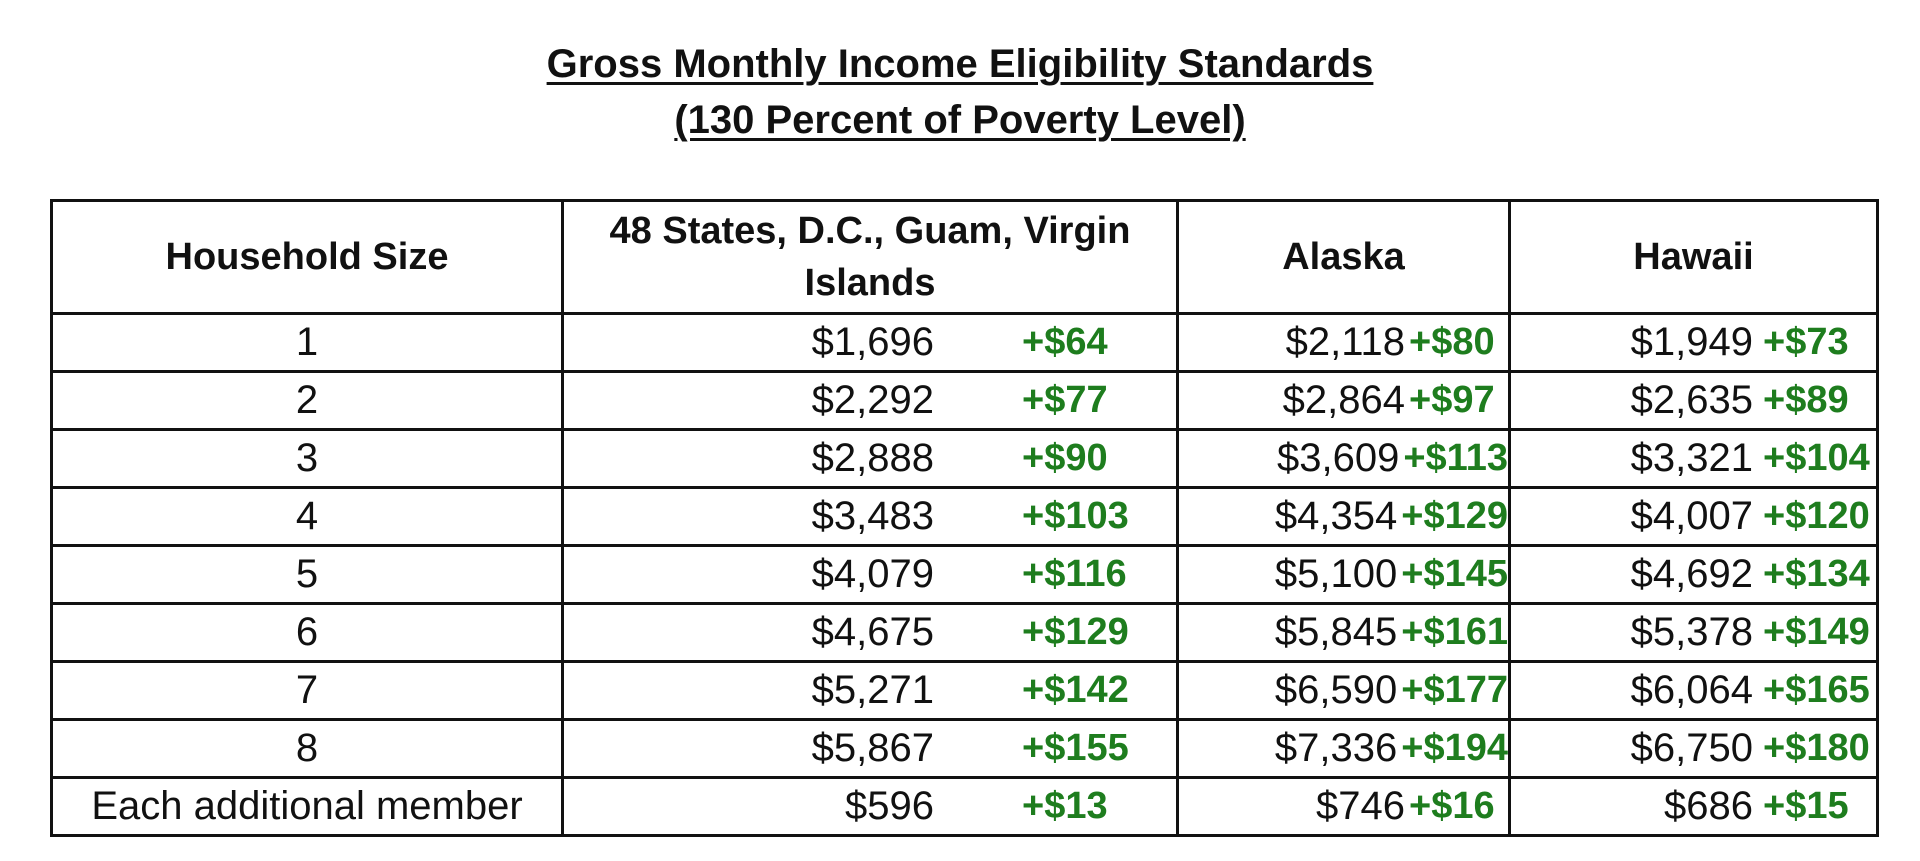 This screenshot has height=861, width=1920. I want to click on us-amount: $4,079, so click(872, 574).